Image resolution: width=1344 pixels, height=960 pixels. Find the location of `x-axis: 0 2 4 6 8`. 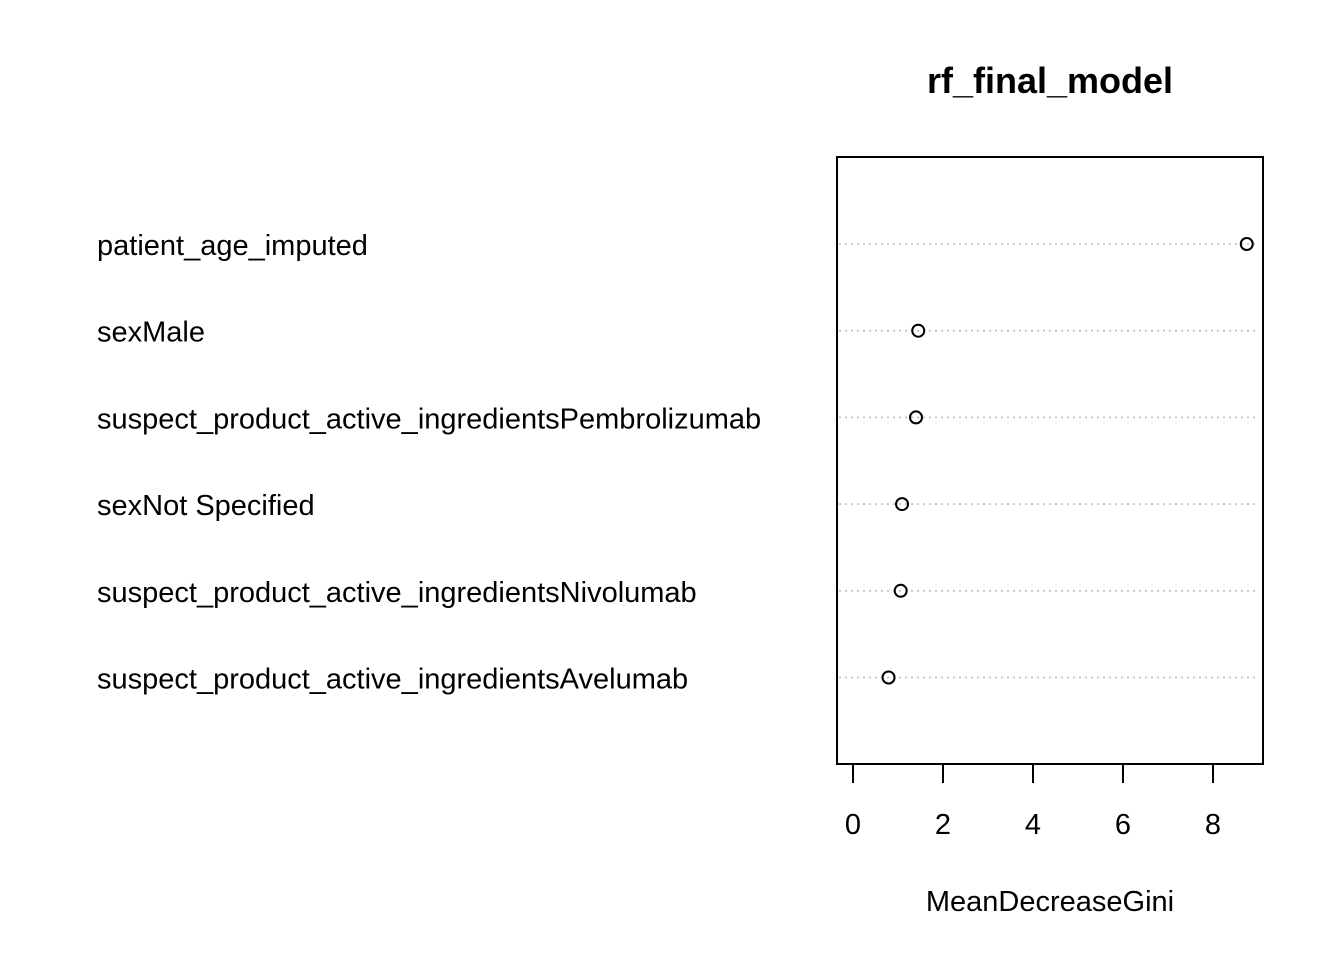

x-axis: 0 2 4 6 8 is located at coordinates (1033, 802).